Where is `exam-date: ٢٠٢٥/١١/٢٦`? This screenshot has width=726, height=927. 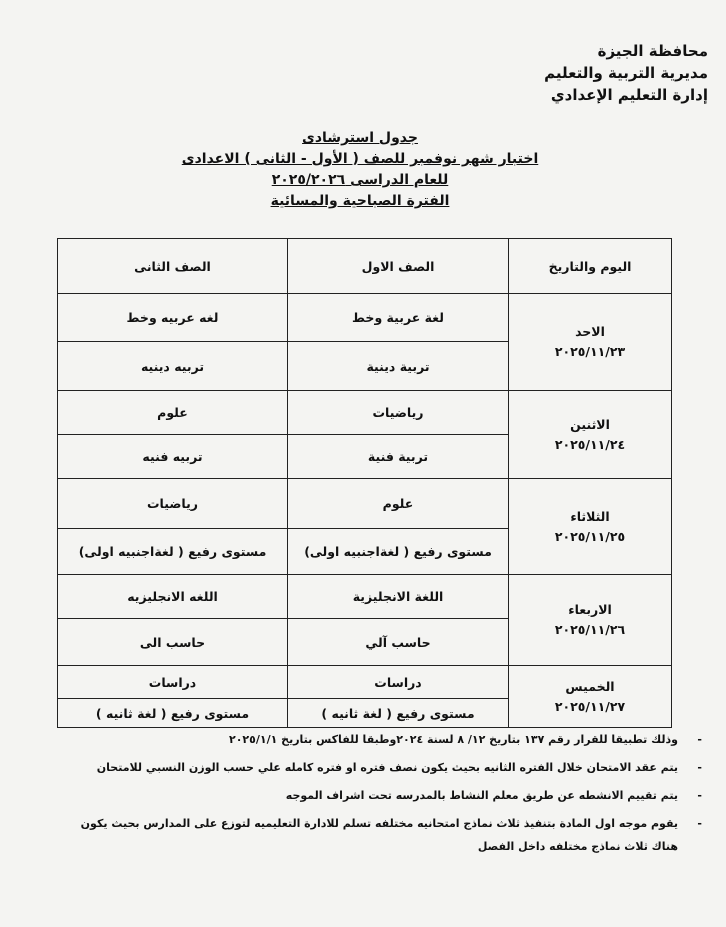
exam-date: ٢٠٢٥/١١/٢٦ is located at coordinates (590, 629).